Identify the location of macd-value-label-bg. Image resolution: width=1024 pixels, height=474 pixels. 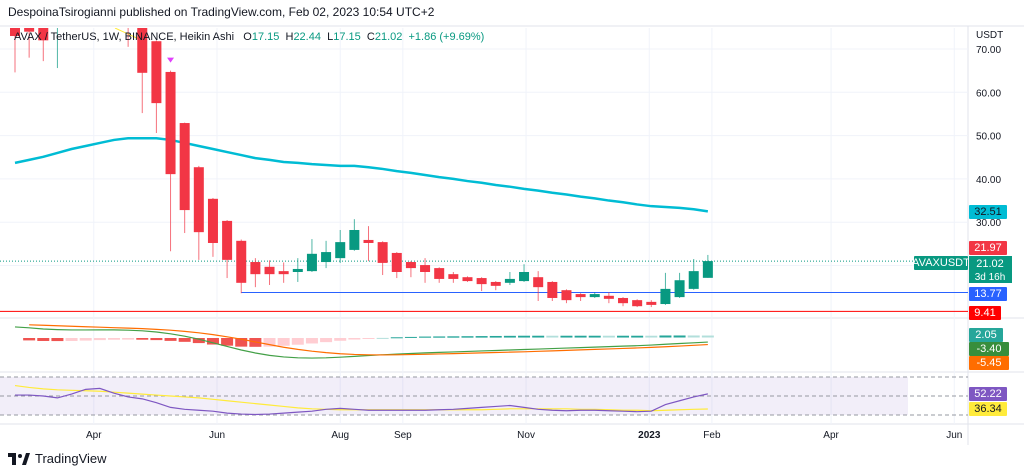
(989, 349).